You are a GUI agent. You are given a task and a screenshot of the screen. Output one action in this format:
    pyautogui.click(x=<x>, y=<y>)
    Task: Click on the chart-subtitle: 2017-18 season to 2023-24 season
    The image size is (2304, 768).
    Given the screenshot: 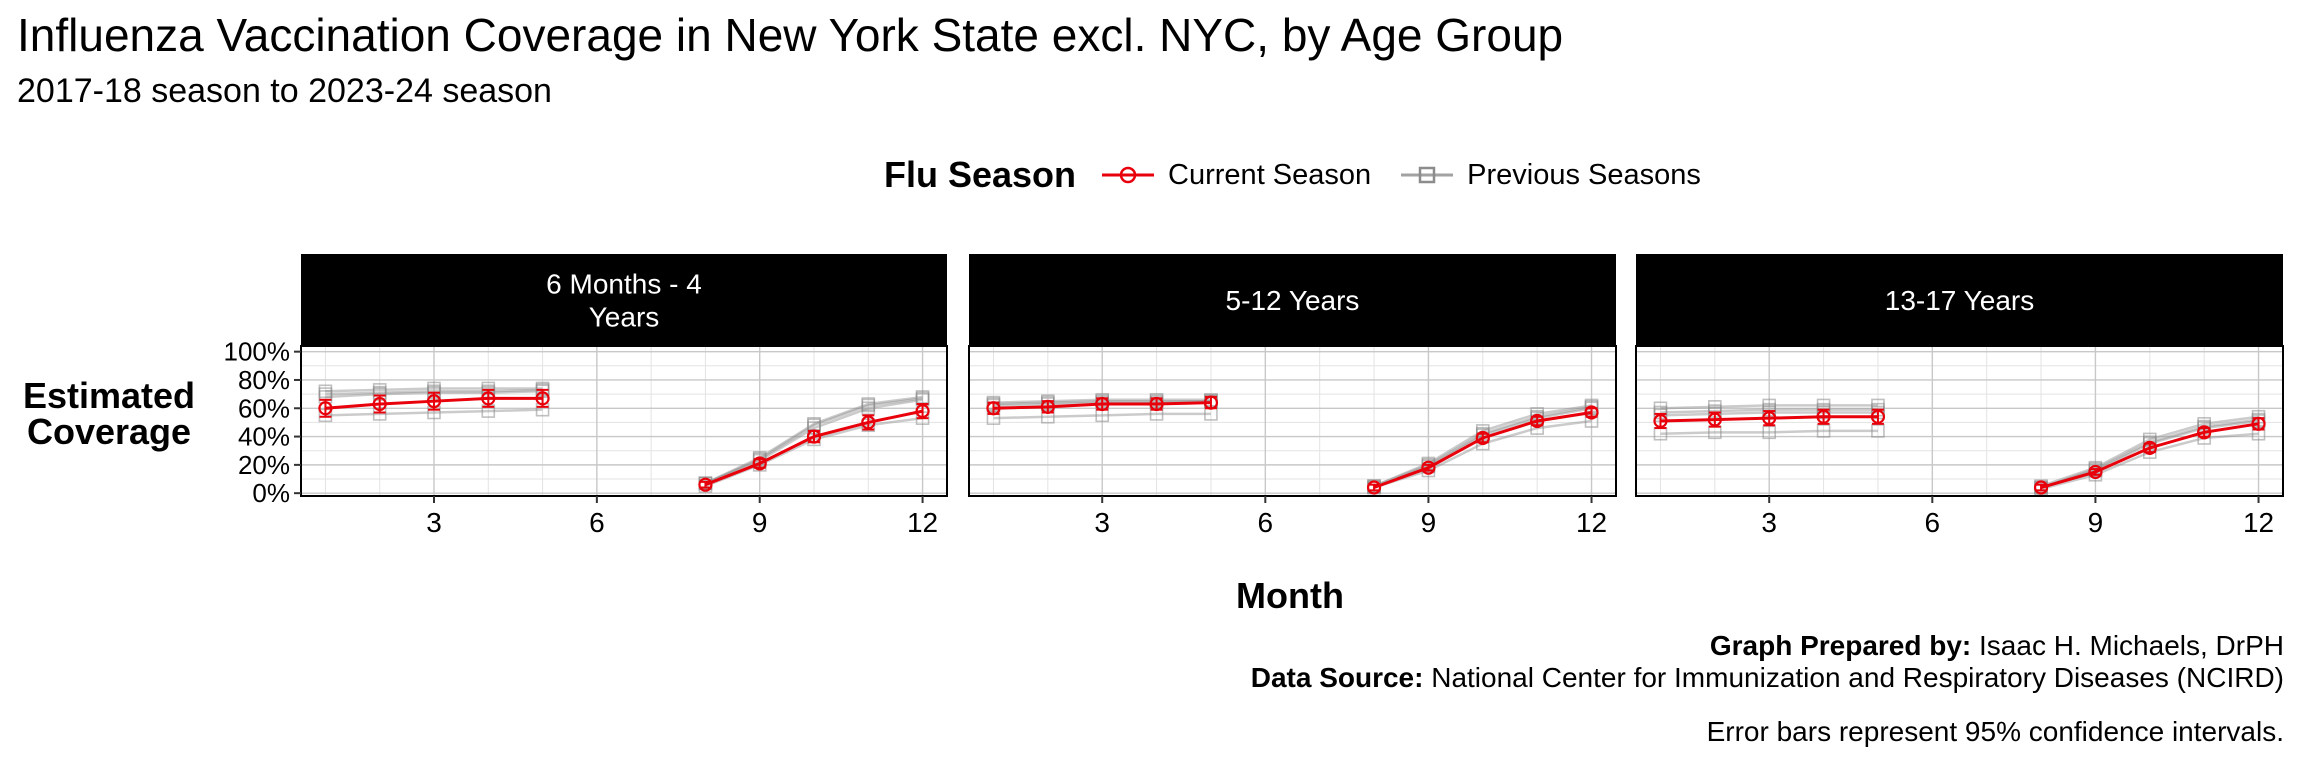 What is the action you would take?
    pyautogui.click(x=284, y=91)
    